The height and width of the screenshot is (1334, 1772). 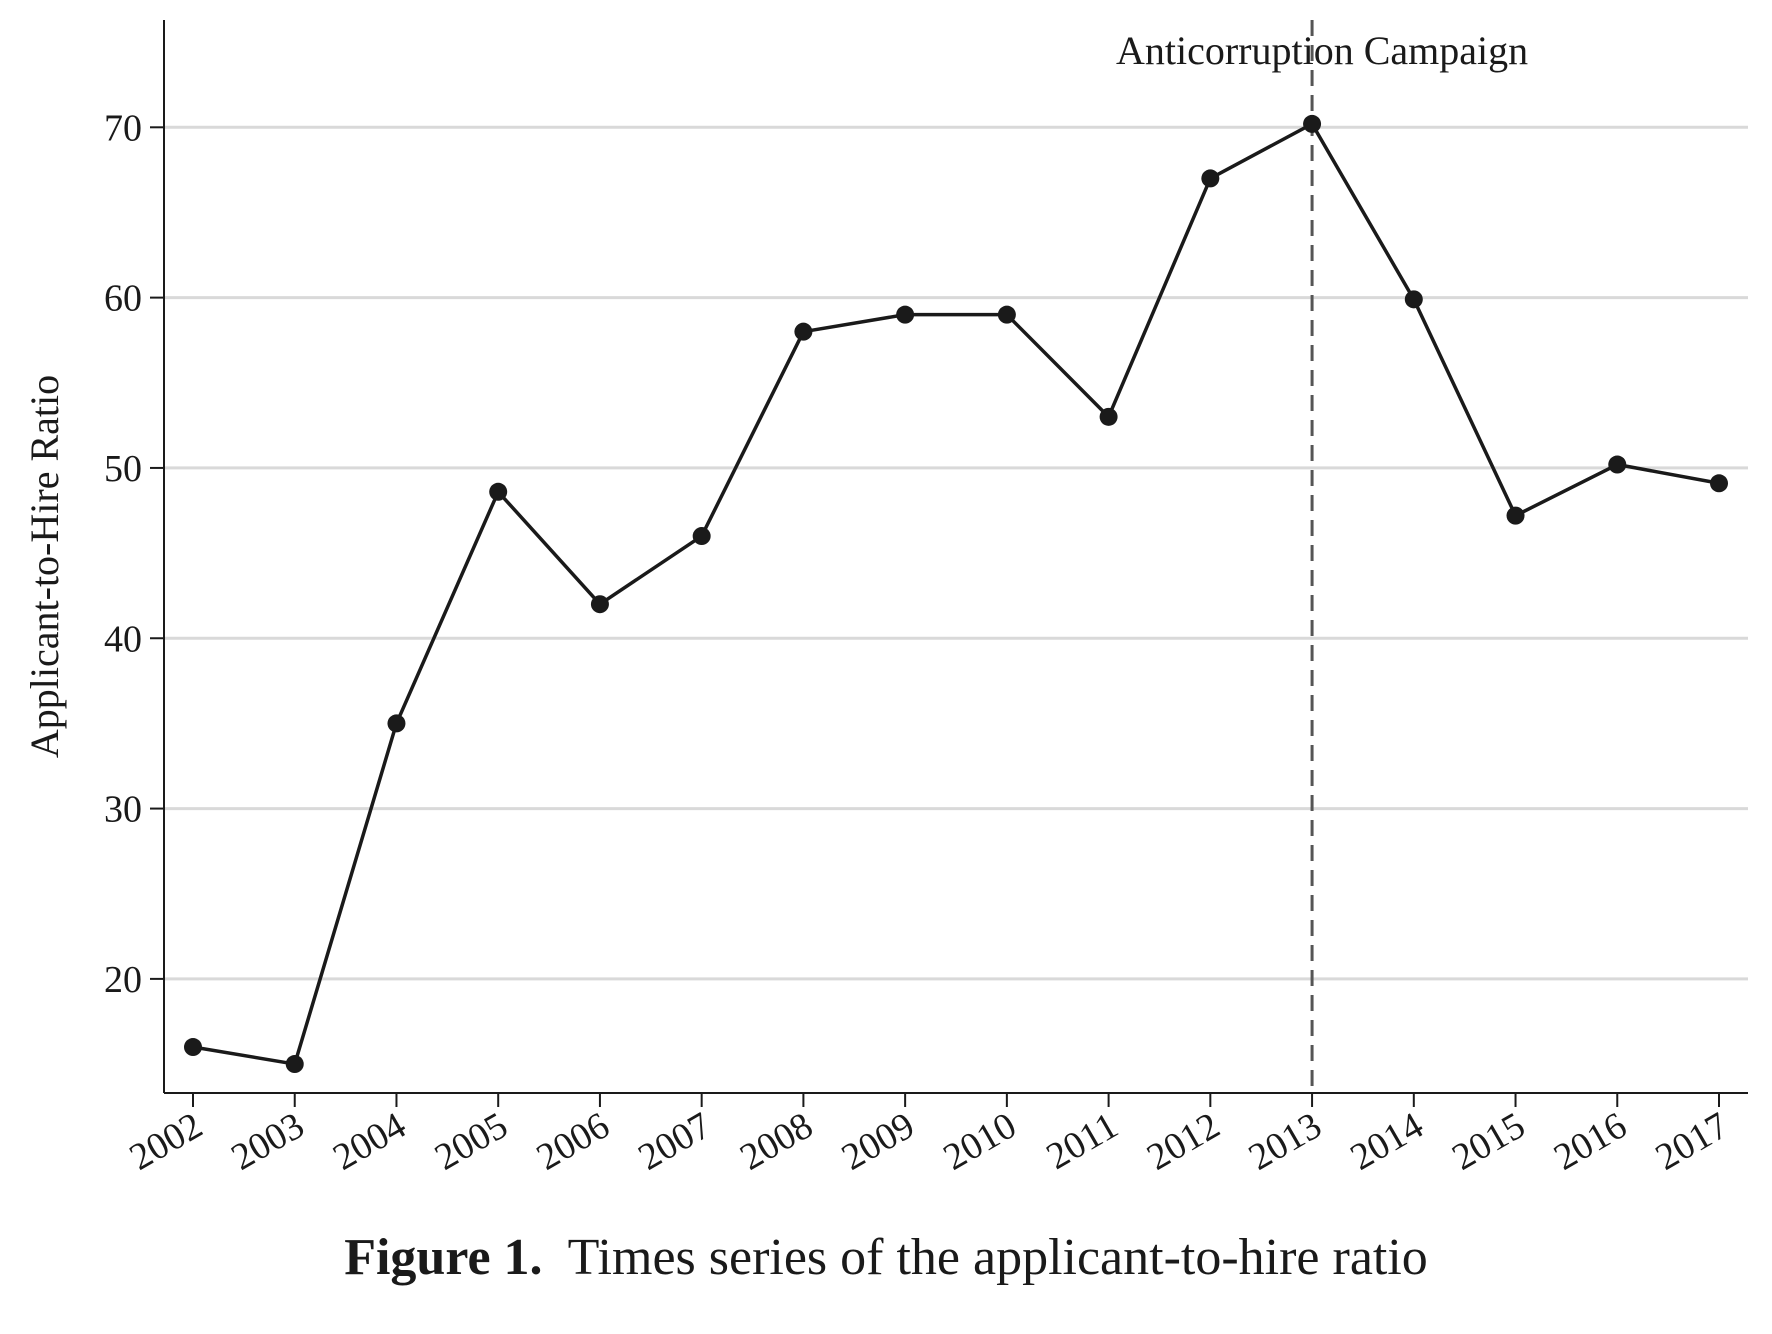 What do you see at coordinates (599, 604) in the screenshot?
I see `data-point-2006` at bounding box center [599, 604].